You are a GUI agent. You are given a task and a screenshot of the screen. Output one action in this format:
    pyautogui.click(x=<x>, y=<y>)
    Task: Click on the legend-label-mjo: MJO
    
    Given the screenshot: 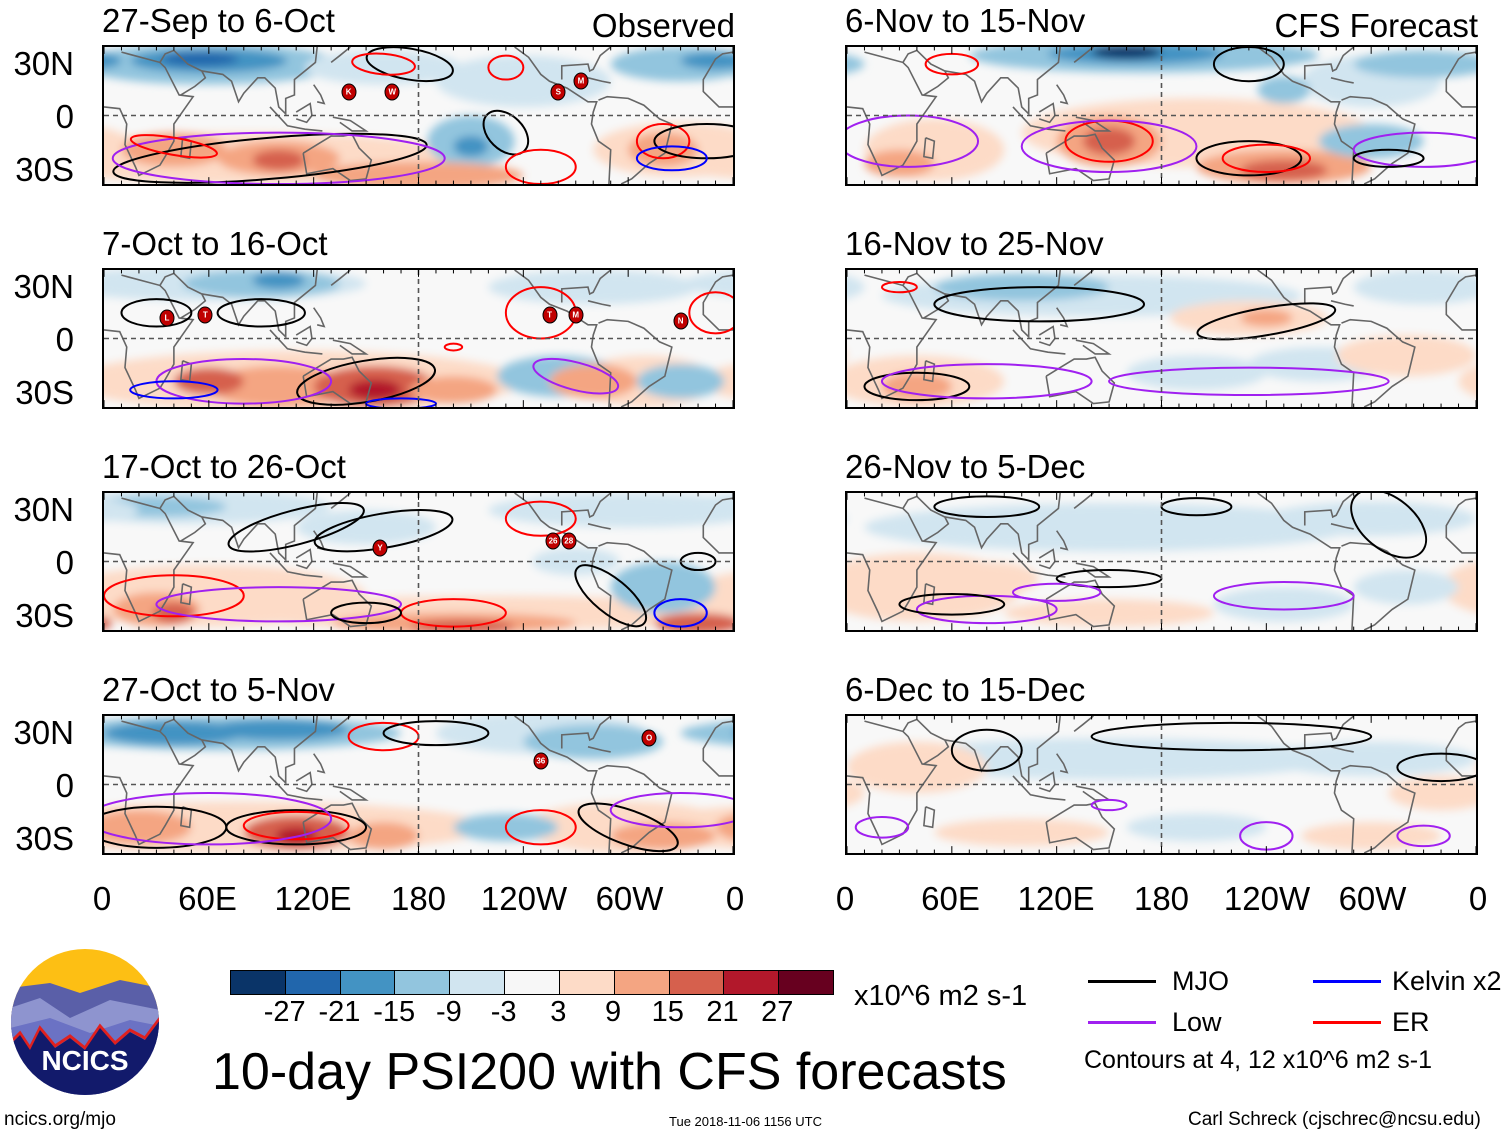 What is the action you would take?
    pyautogui.click(x=1200, y=981)
    